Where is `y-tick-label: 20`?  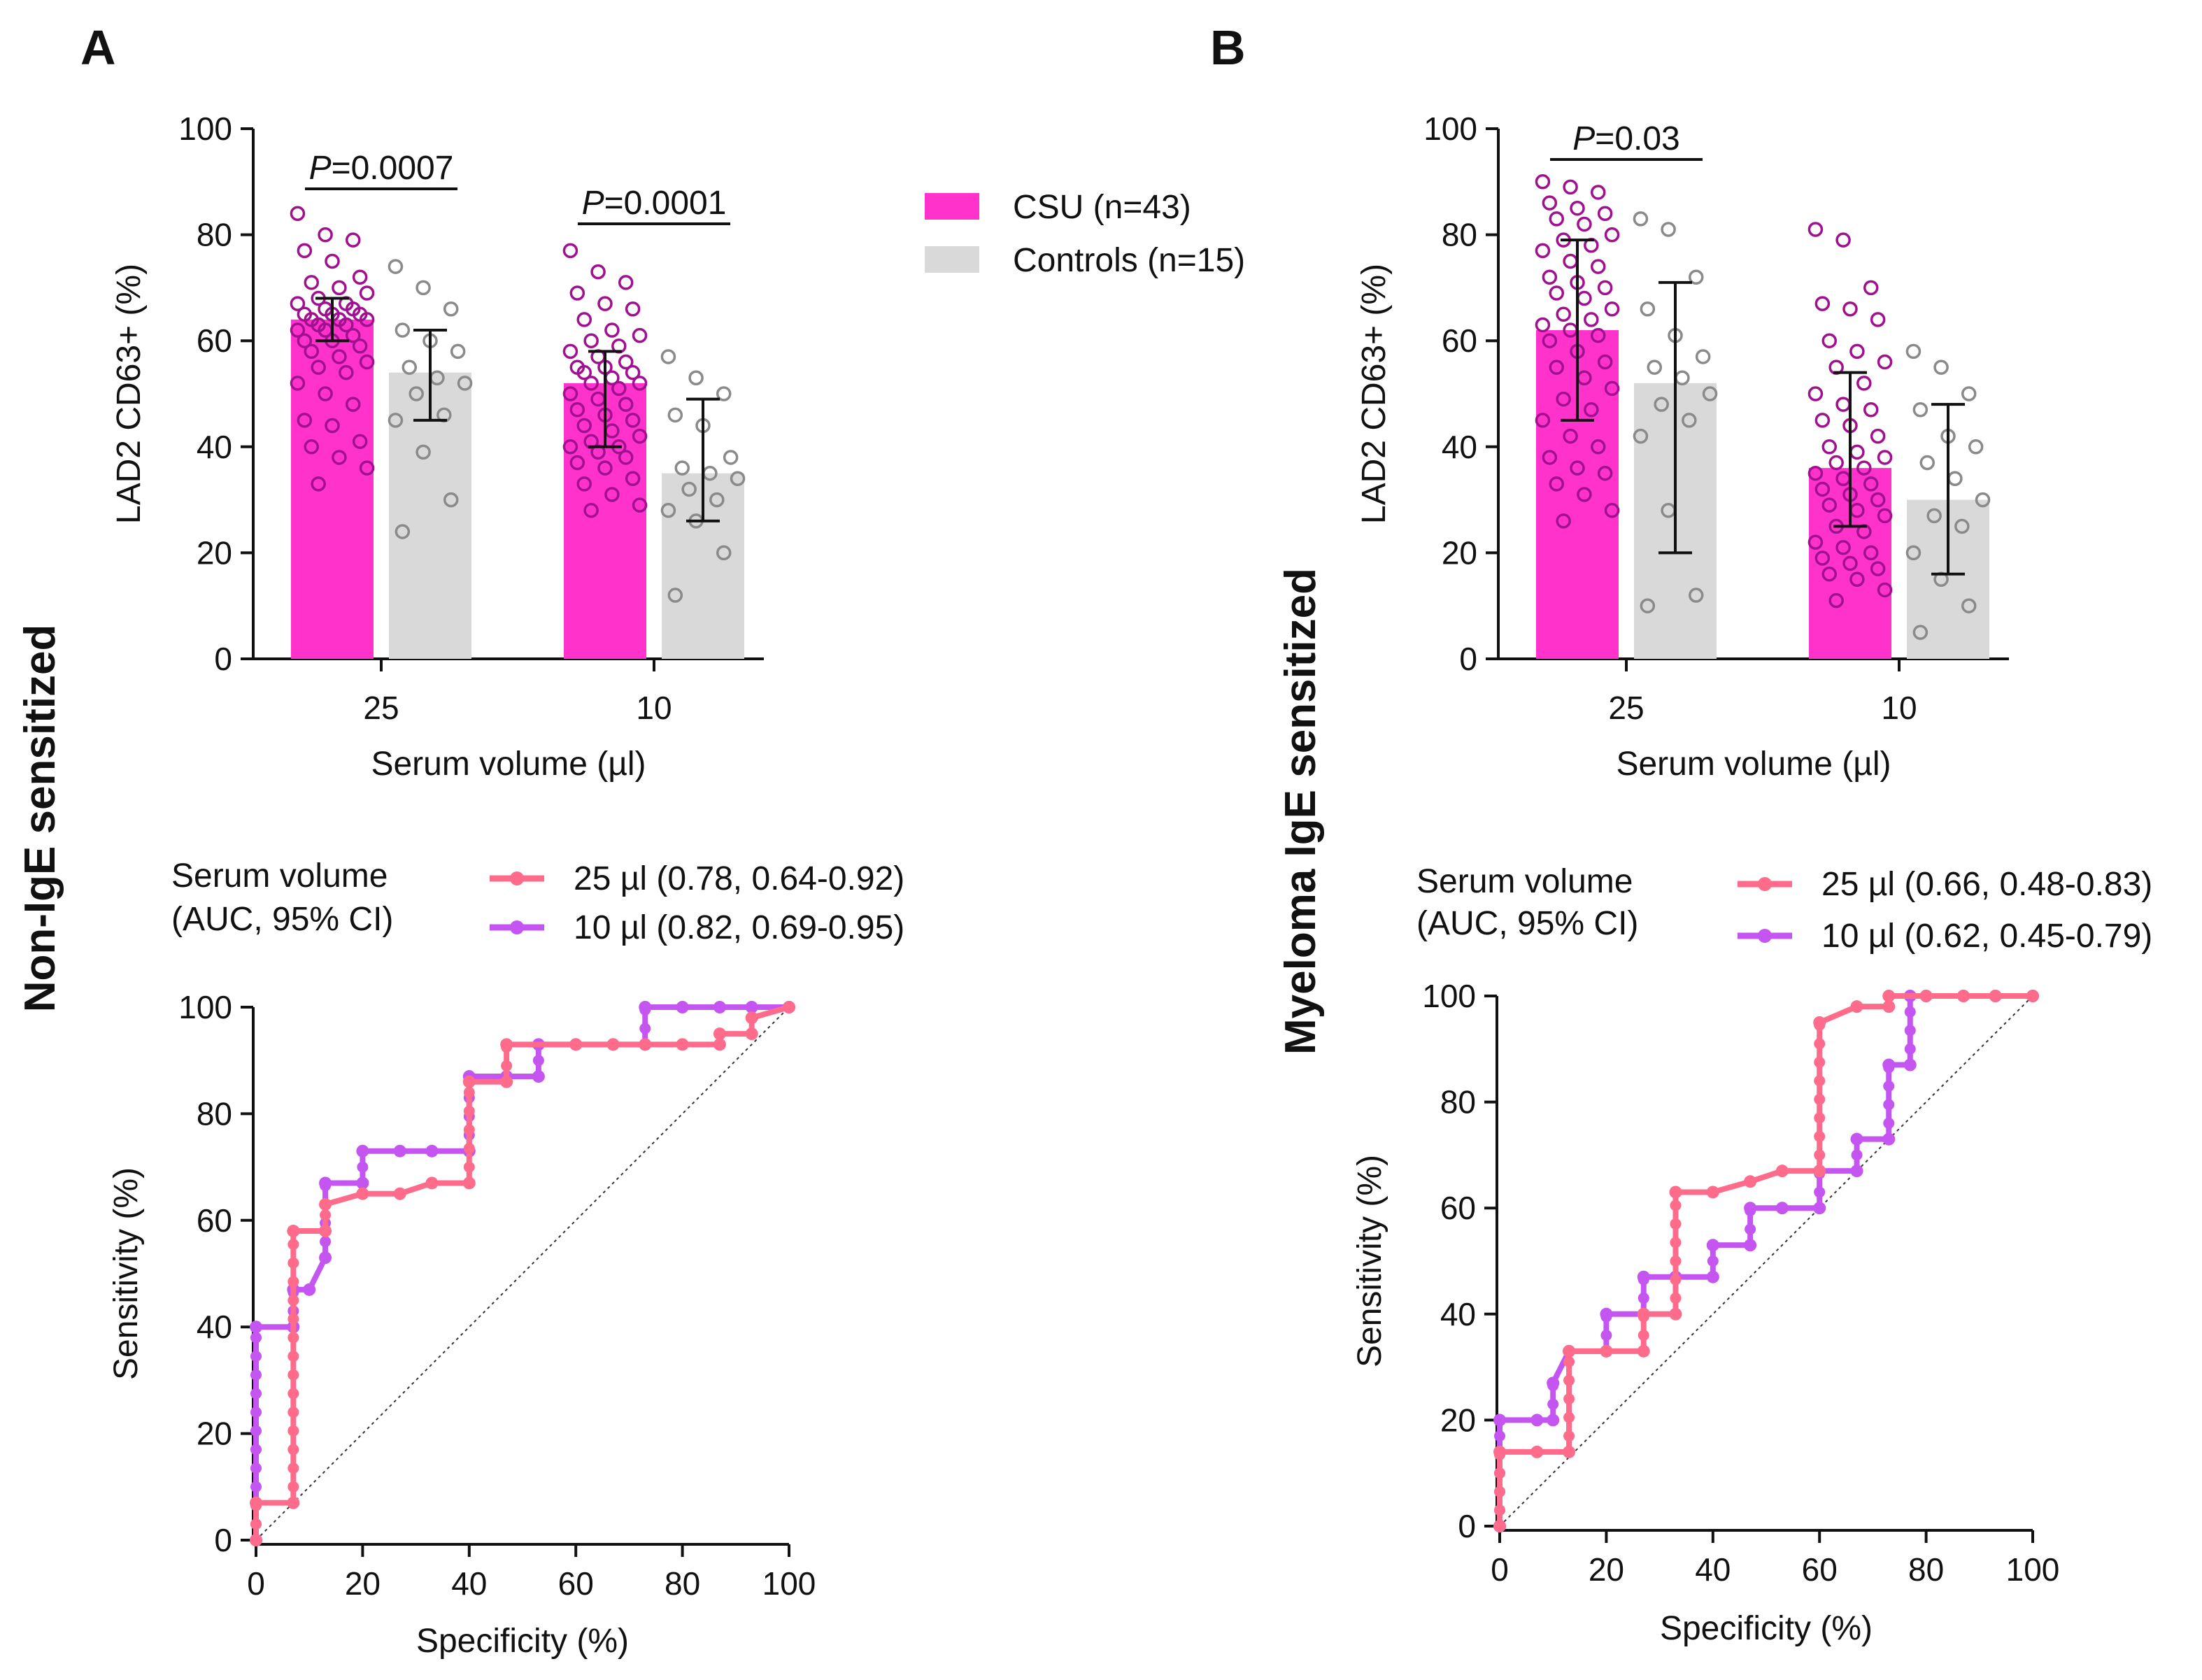
y-tick-label: 20 is located at coordinates (214, 1434).